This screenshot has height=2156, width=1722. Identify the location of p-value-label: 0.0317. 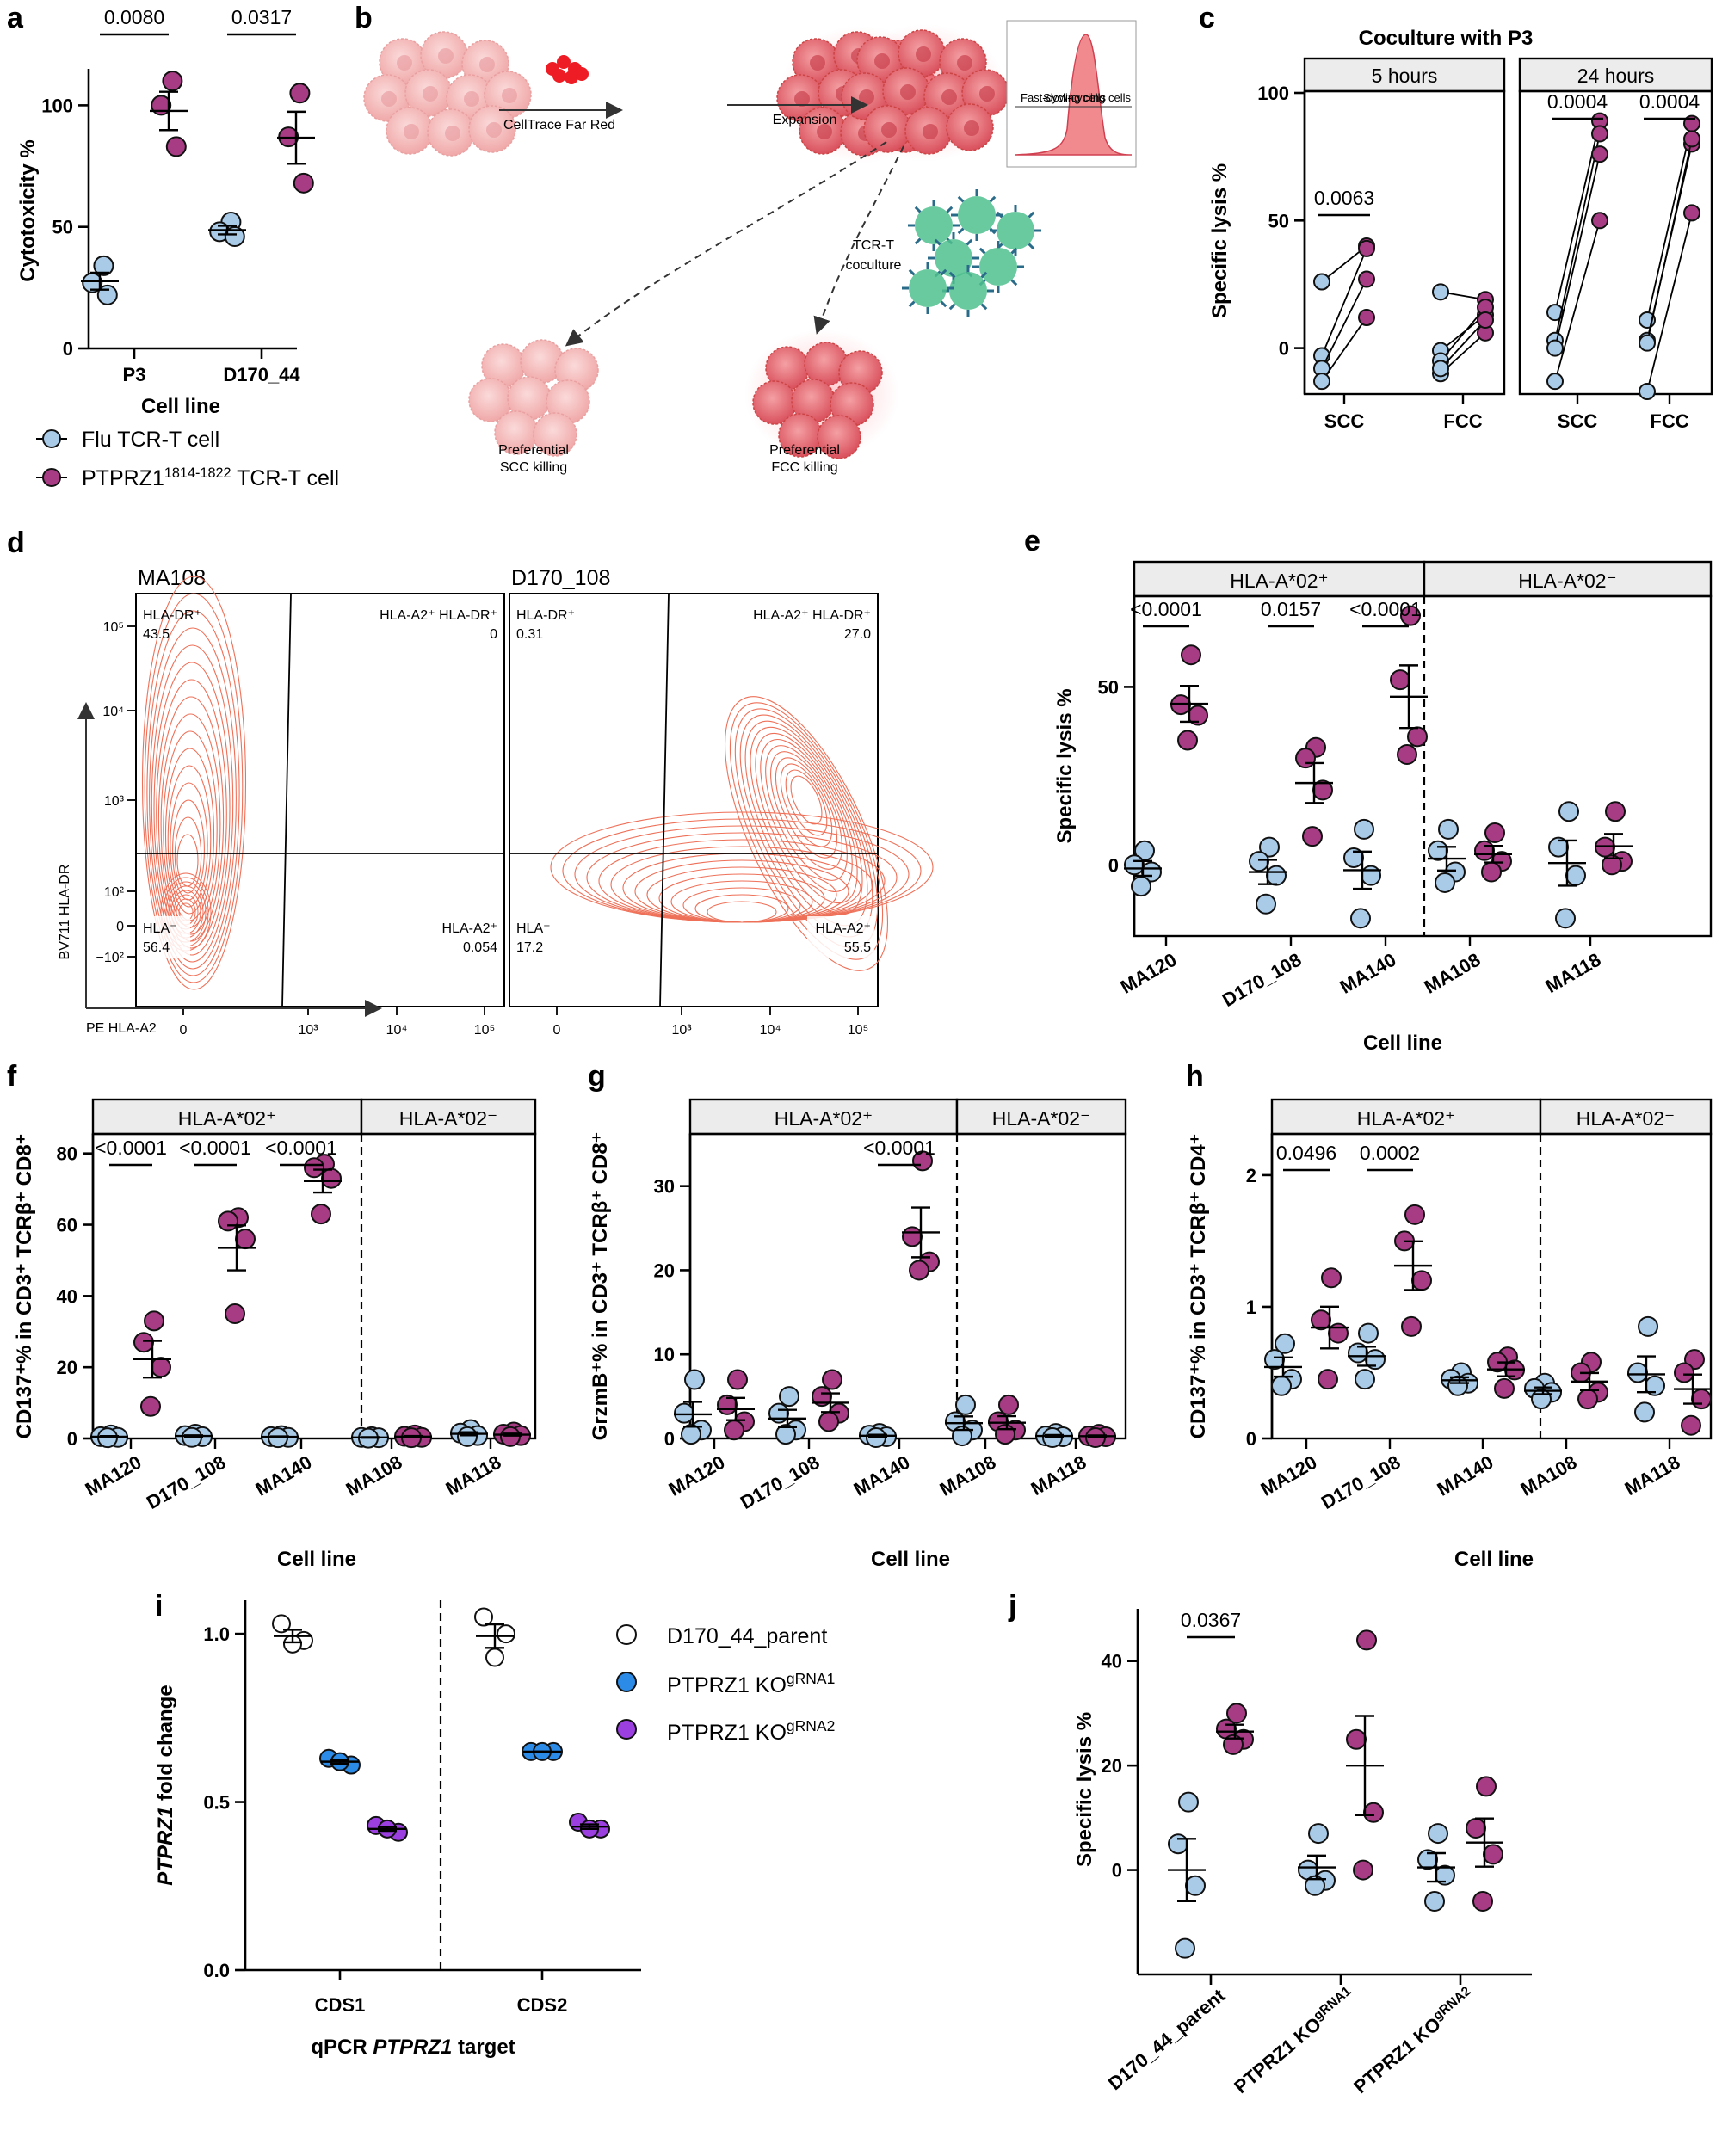
(261, 17).